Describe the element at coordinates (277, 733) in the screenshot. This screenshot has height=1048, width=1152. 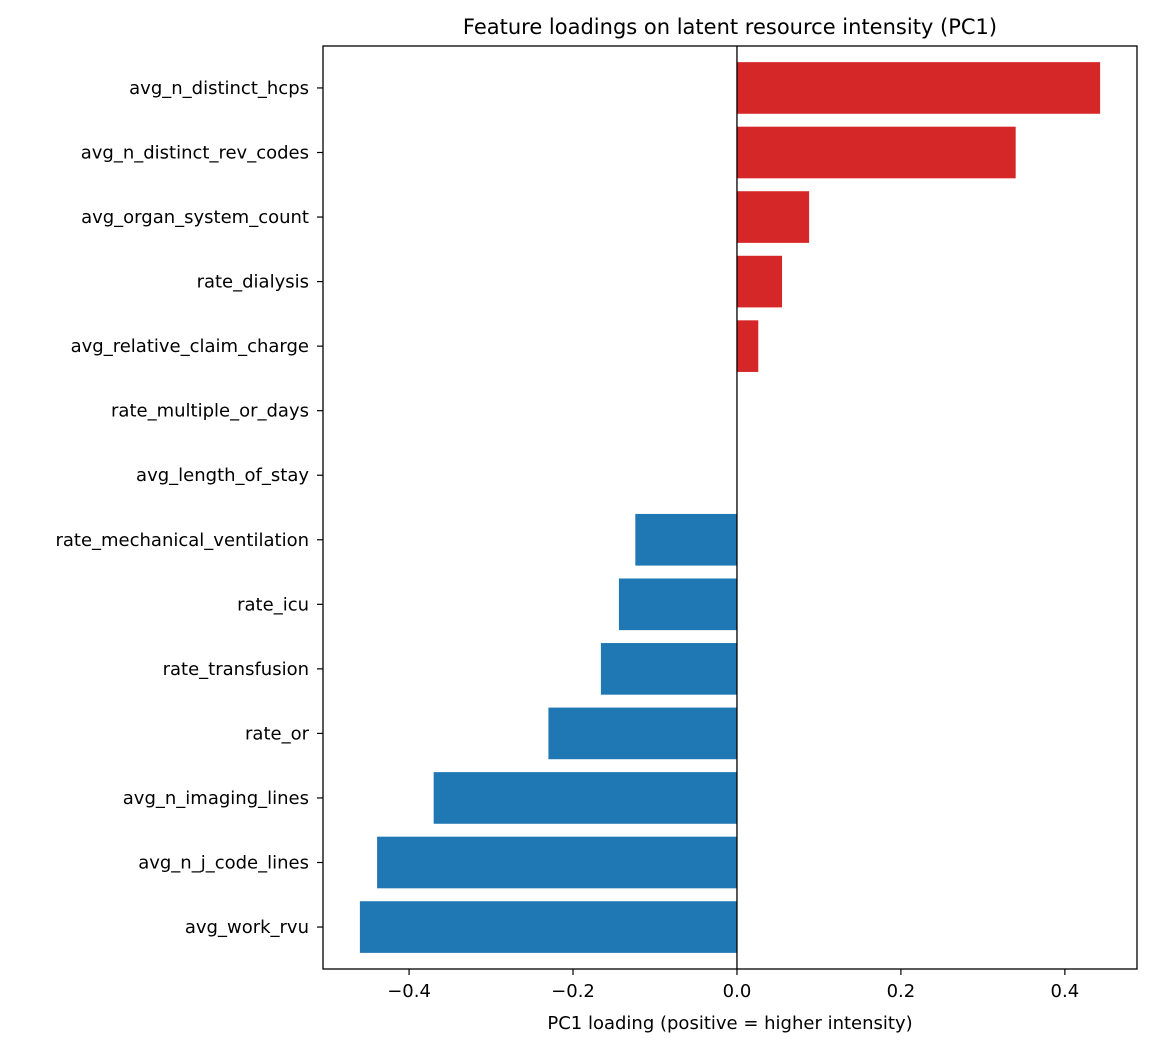
I see `y-tick-label: rate_or` at that location.